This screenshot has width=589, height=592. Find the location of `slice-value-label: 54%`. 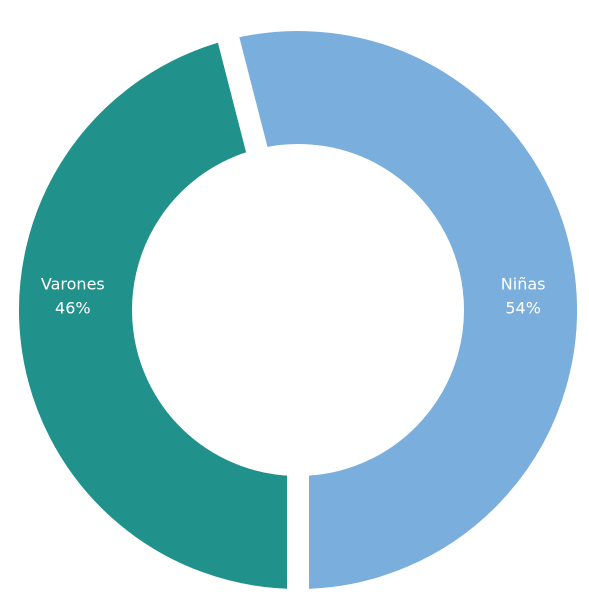

slice-value-label: 54% is located at coordinates (523, 308).